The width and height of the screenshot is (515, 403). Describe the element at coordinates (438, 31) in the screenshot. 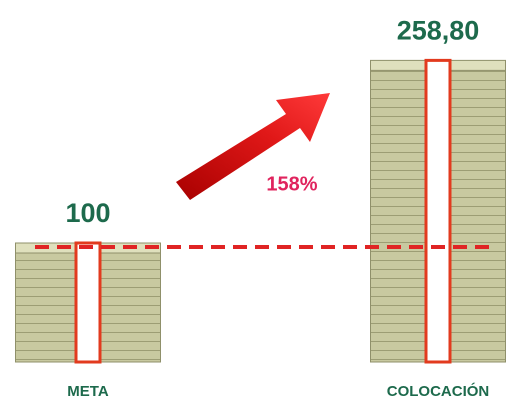

I see `value-label: 258,80` at that location.